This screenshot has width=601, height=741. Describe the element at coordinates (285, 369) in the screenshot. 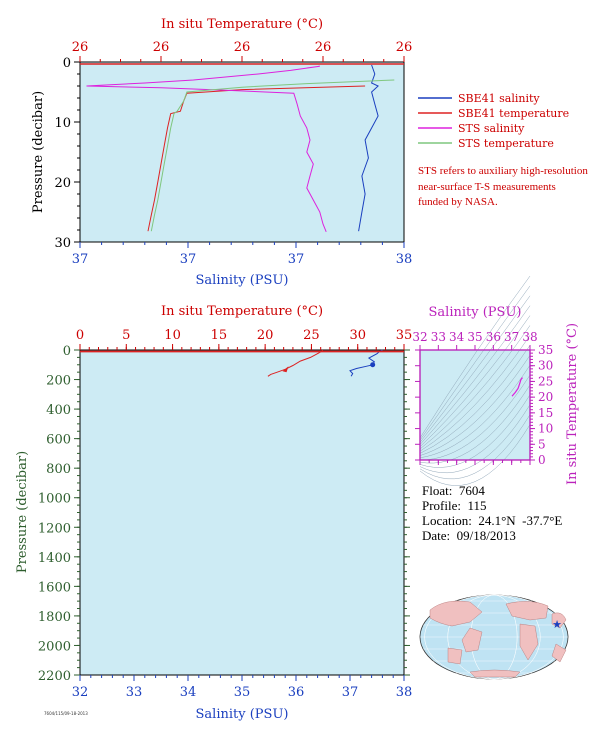

I see `bottom-temperature-marker` at that location.